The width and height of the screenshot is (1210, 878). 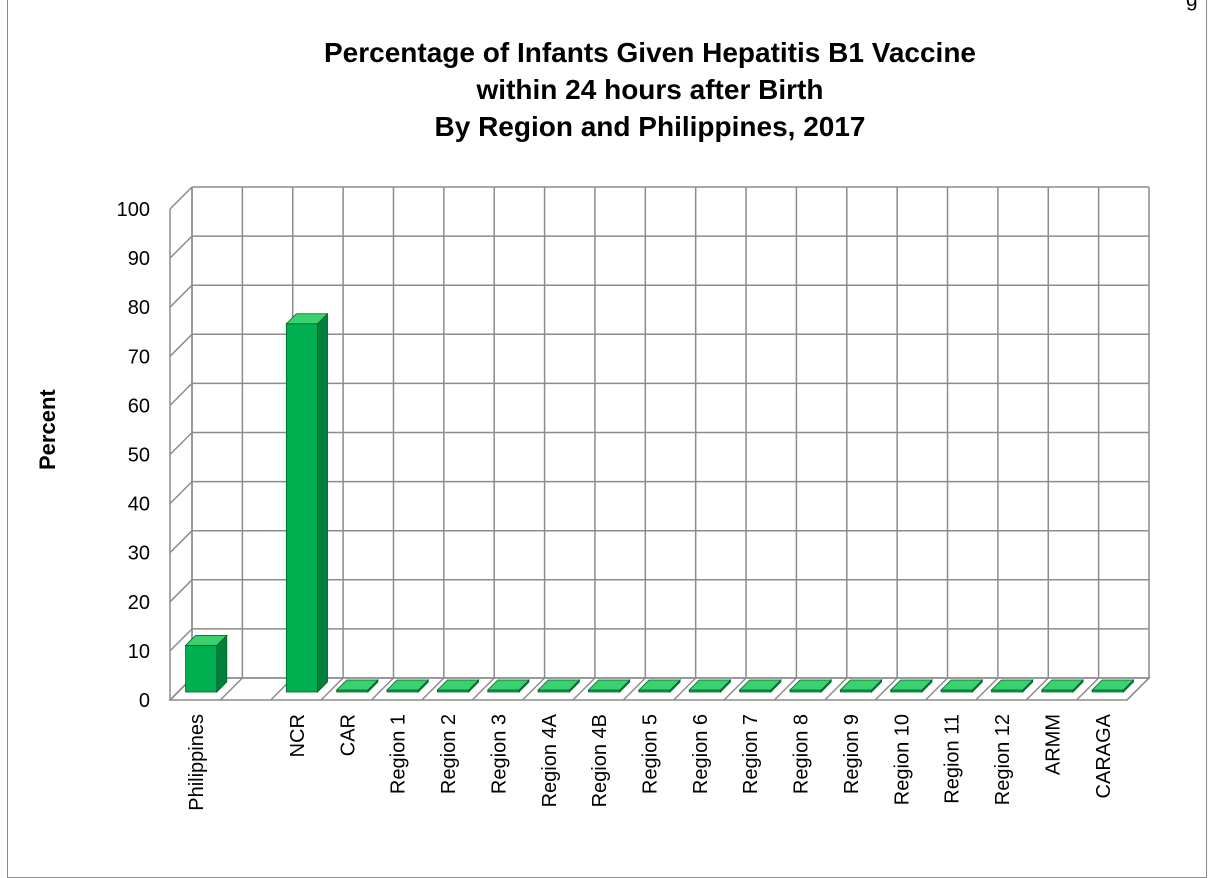 What do you see at coordinates (751, 754) in the screenshot?
I see `x-tick-label: Region 7` at bounding box center [751, 754].